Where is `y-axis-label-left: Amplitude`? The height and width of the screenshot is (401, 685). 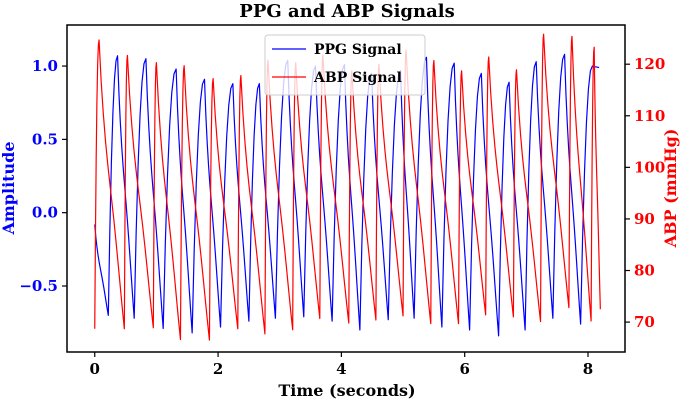 y-axis-label-left: Amplitude is located at coordinates (9, 188).